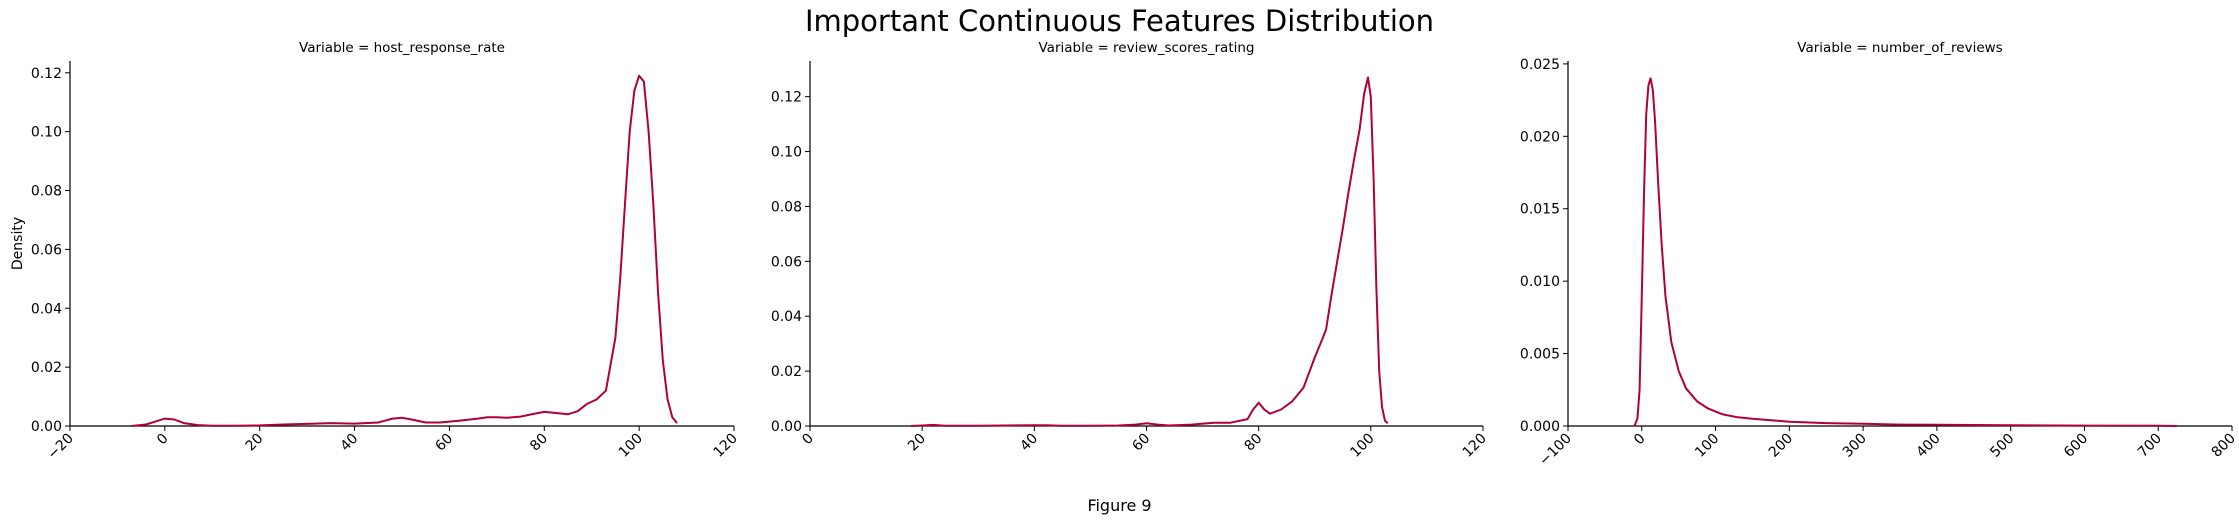 The height and width of the screenshot is (523, 2239). I want to click on x-tick-label: 300, so click(1855, 446).